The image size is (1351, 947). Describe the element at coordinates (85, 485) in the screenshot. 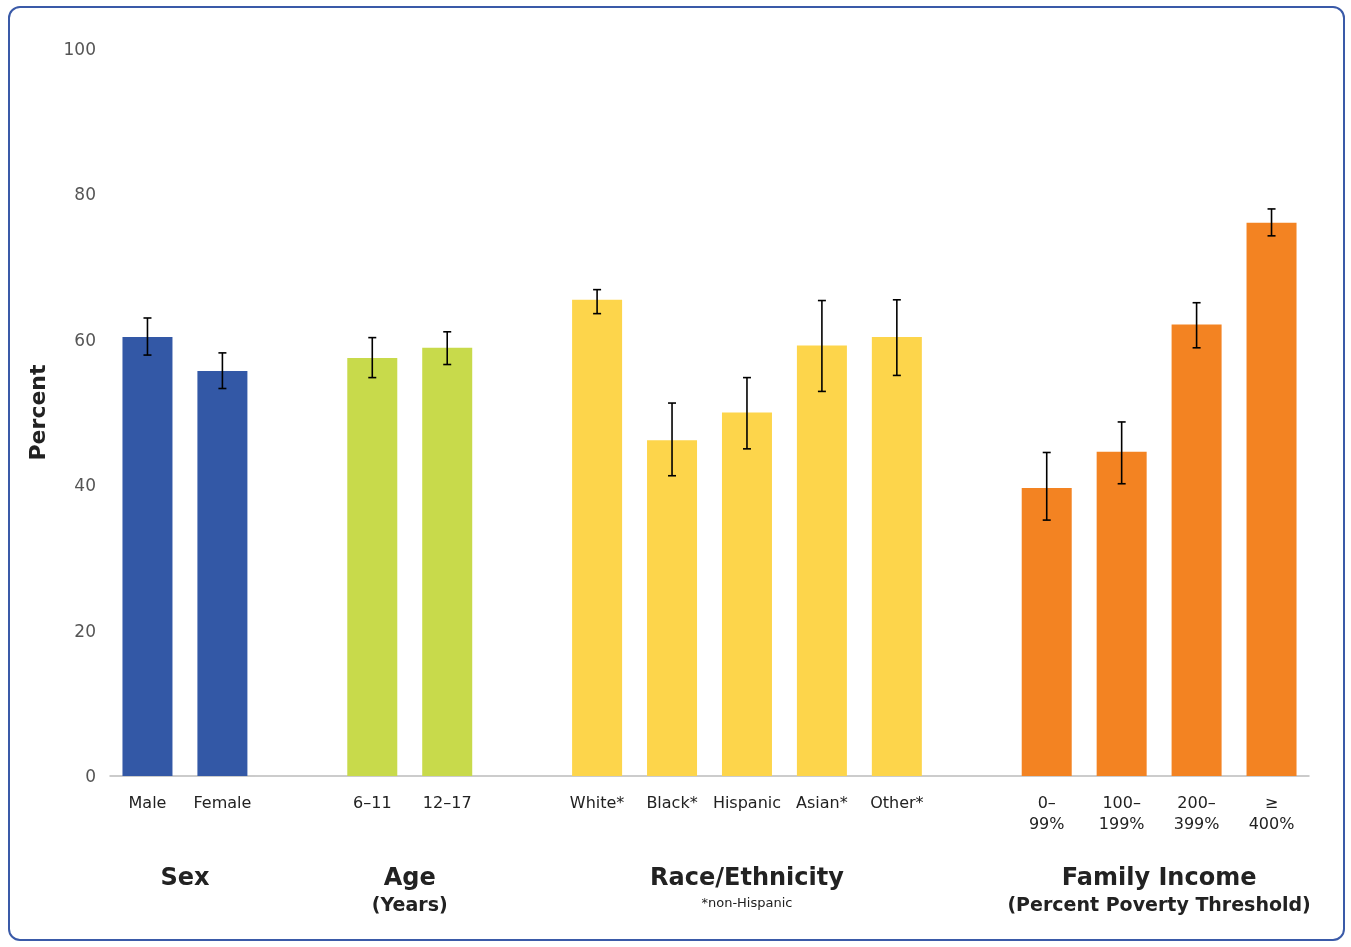

I see `y-tick-label: 40` at that location.